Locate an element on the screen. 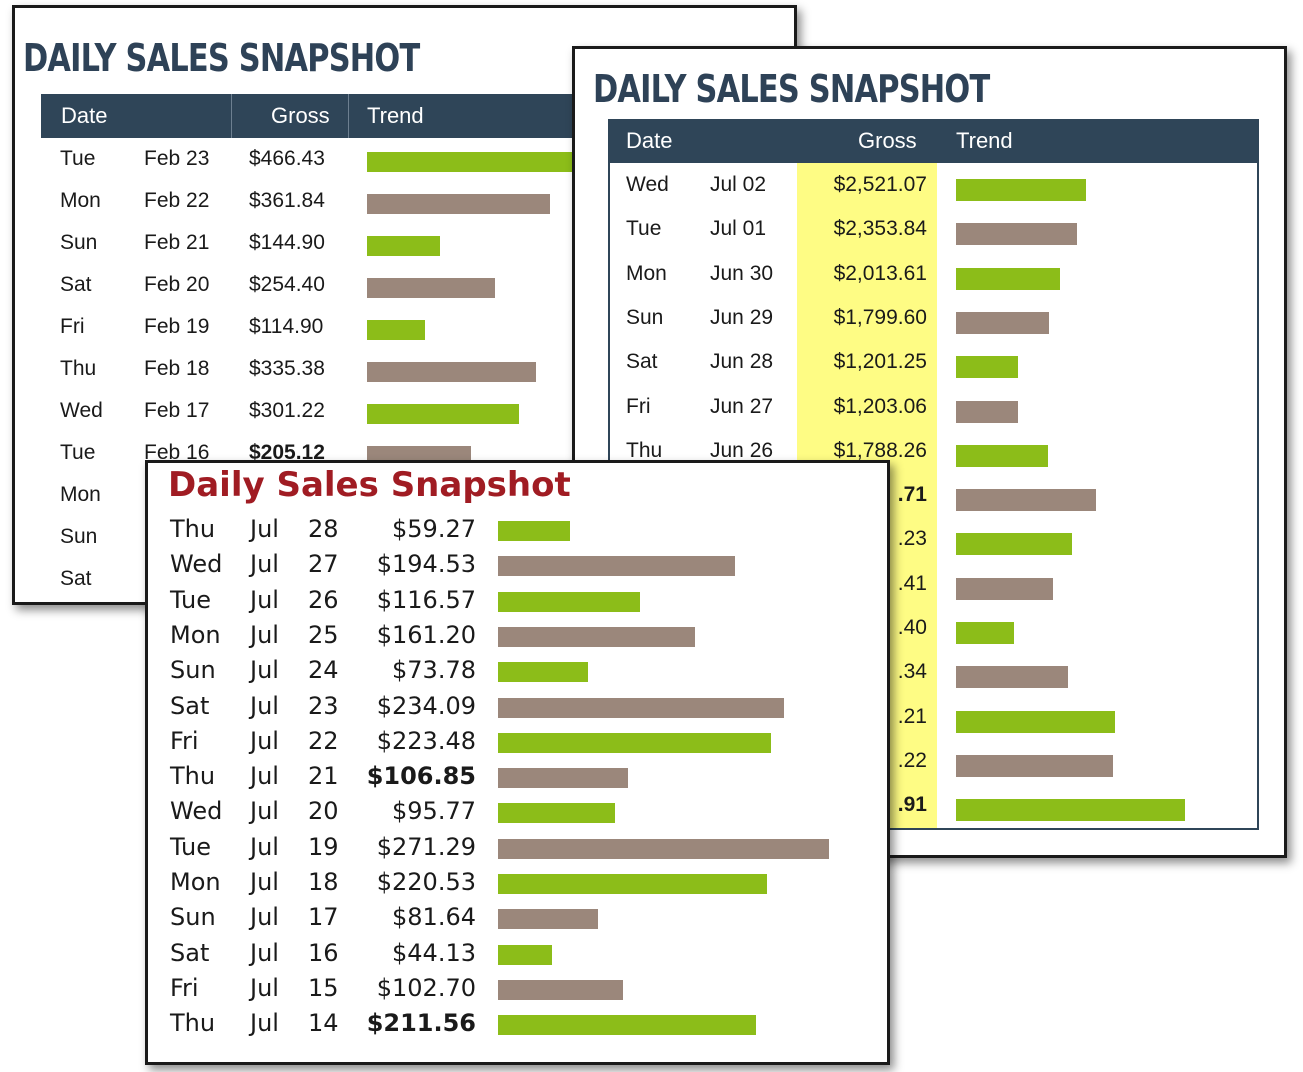 This screenshot has height=1072, width=1303. date-label: Jun 26 is located at coordinates (742, 450).